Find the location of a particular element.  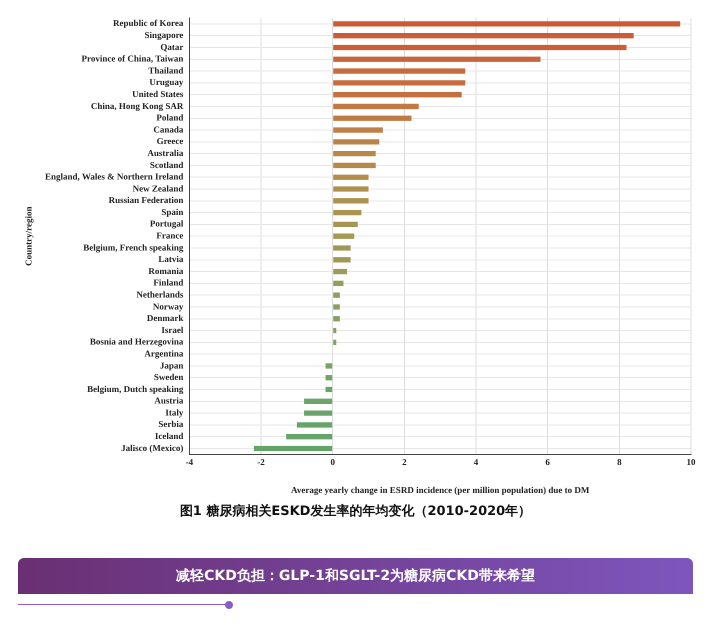

y-tick-label: Scotland is located at coordinates (167, 165).